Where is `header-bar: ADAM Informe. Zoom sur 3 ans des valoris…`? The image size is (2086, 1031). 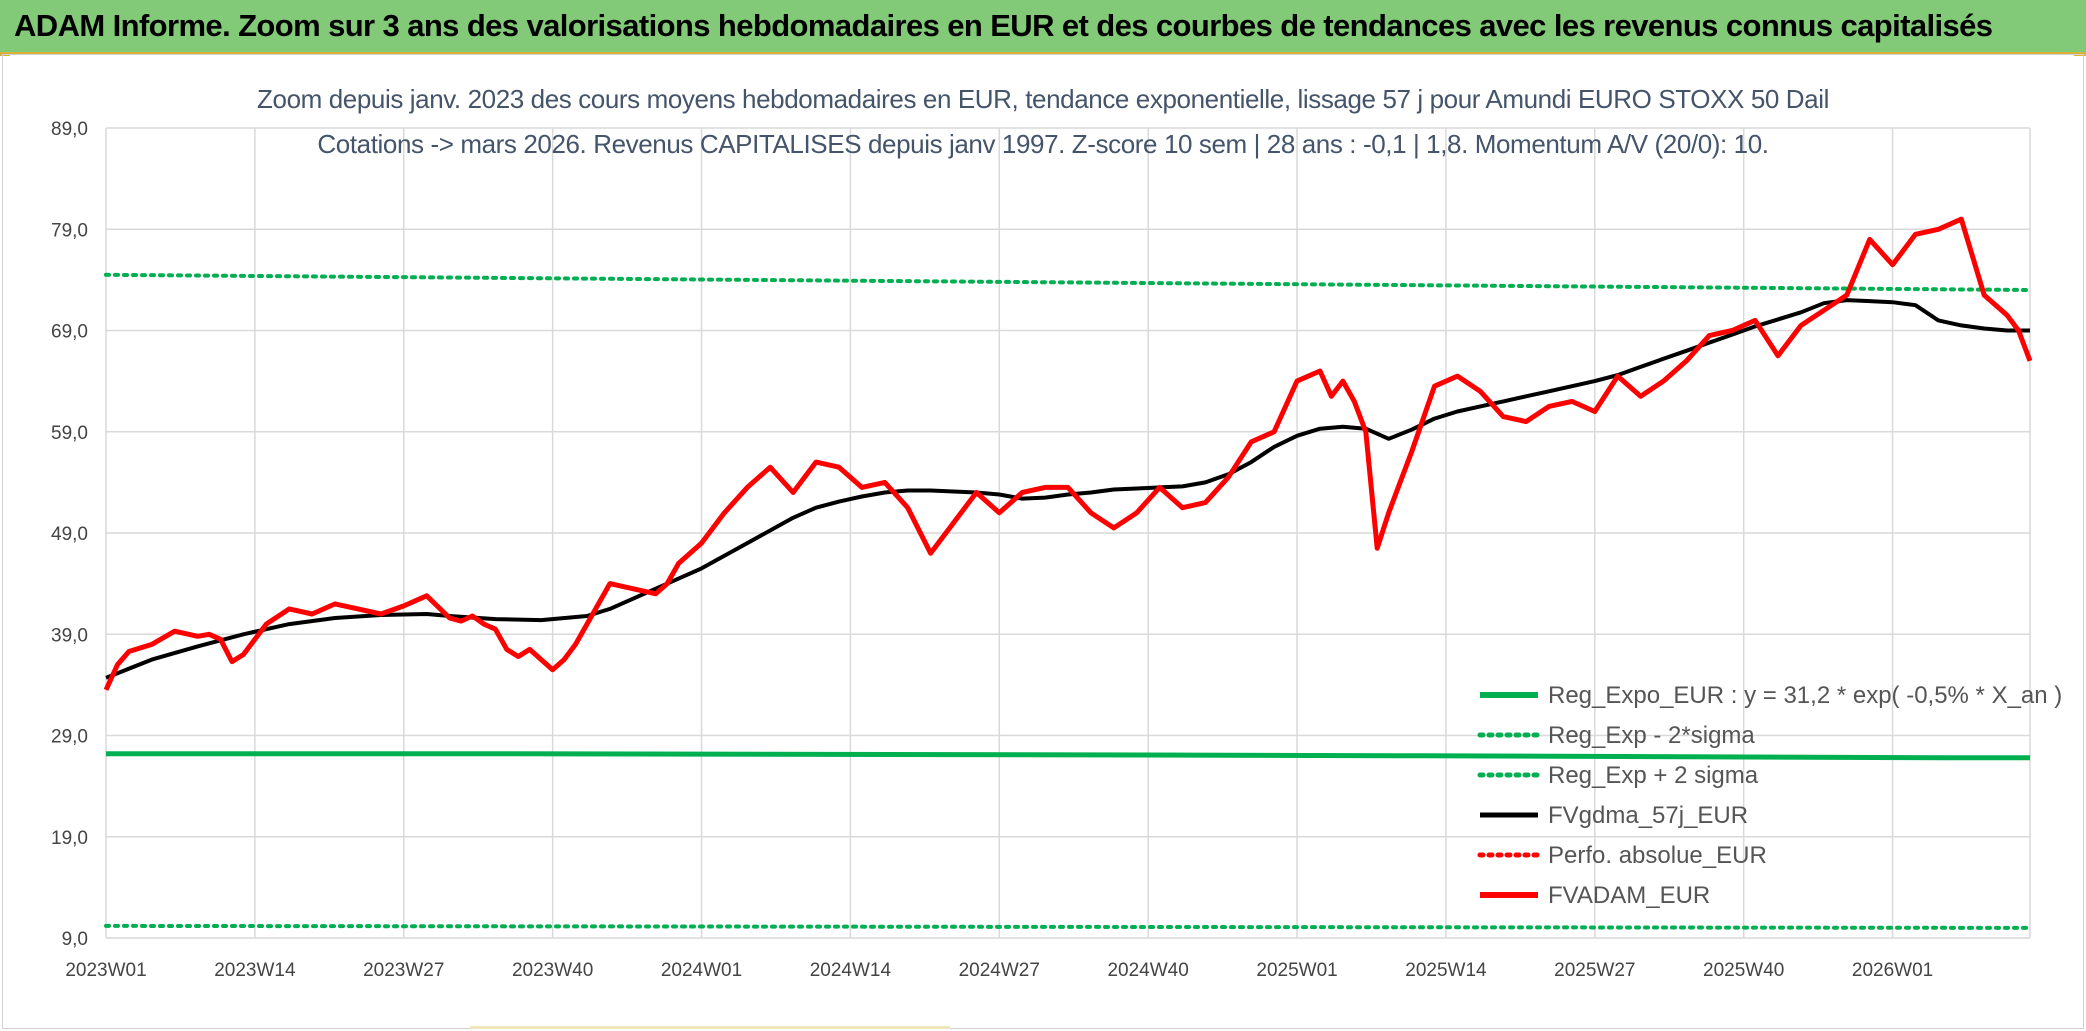 header-bar: ADAM Informe. Zoom sur 3 ans des valoris… is located at coordinates (1043, 27).